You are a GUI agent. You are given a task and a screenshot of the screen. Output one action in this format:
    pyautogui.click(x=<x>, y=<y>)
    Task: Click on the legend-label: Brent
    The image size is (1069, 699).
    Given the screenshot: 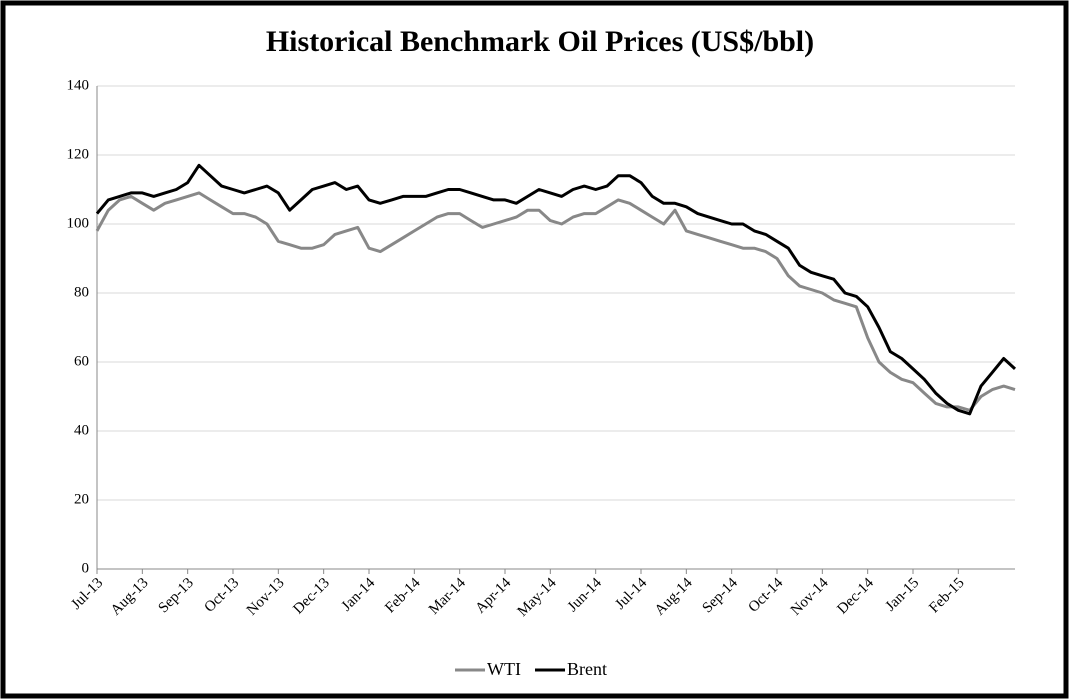 What is the action you would take?
    pyautogui.click(x=587, y=669)
    